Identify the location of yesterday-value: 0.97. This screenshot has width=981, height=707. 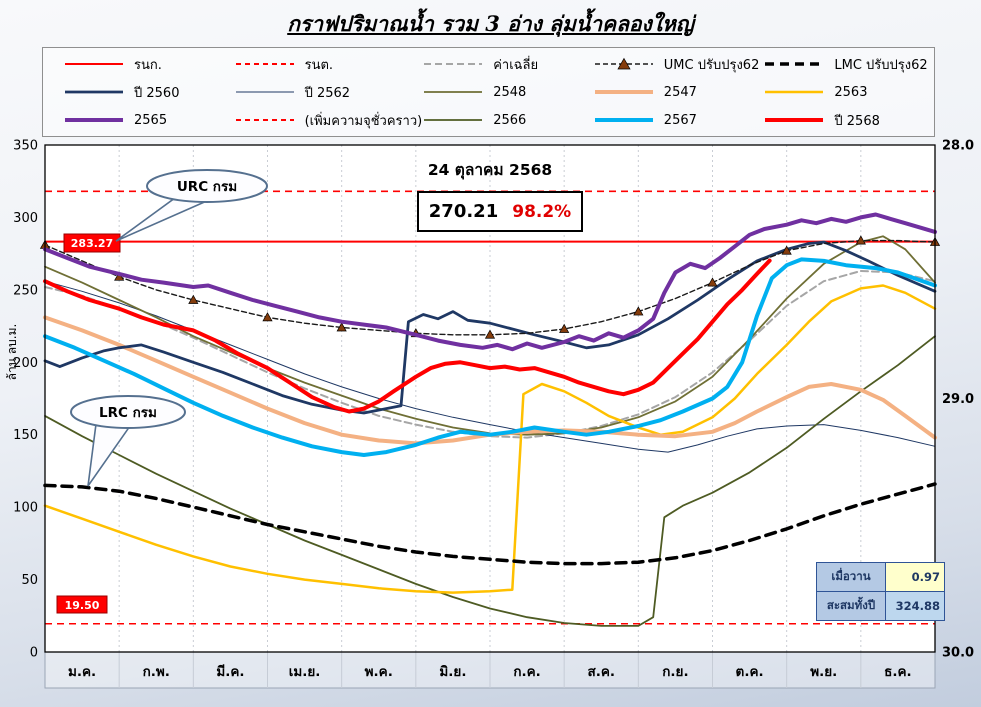
(915, 577).